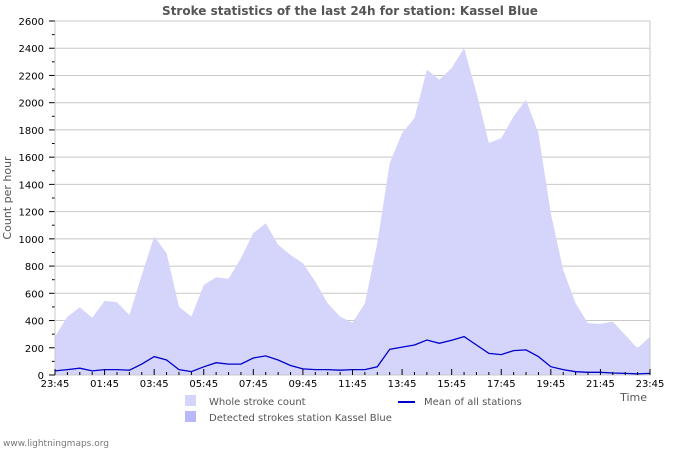  Describe the element at coordinates (473, 402) in the screenshot. I see `legend-label-mean: Mean of all stations` at that location.